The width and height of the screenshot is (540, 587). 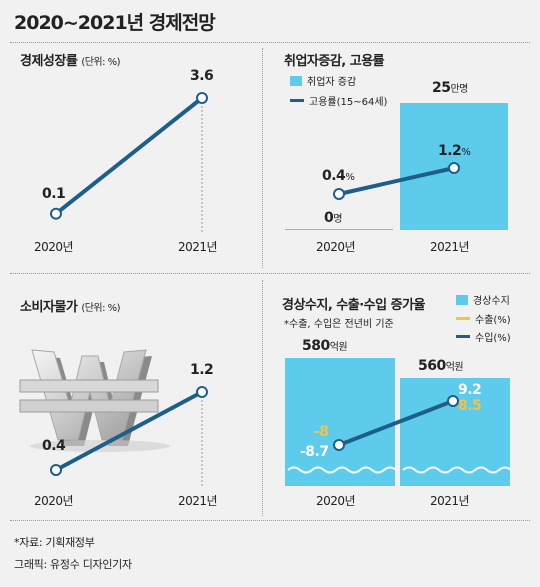 What do you see at coordinates (457, 470) in the screenshot?
I see `bar-break-wave-2021` at bounding box center [457, 470].